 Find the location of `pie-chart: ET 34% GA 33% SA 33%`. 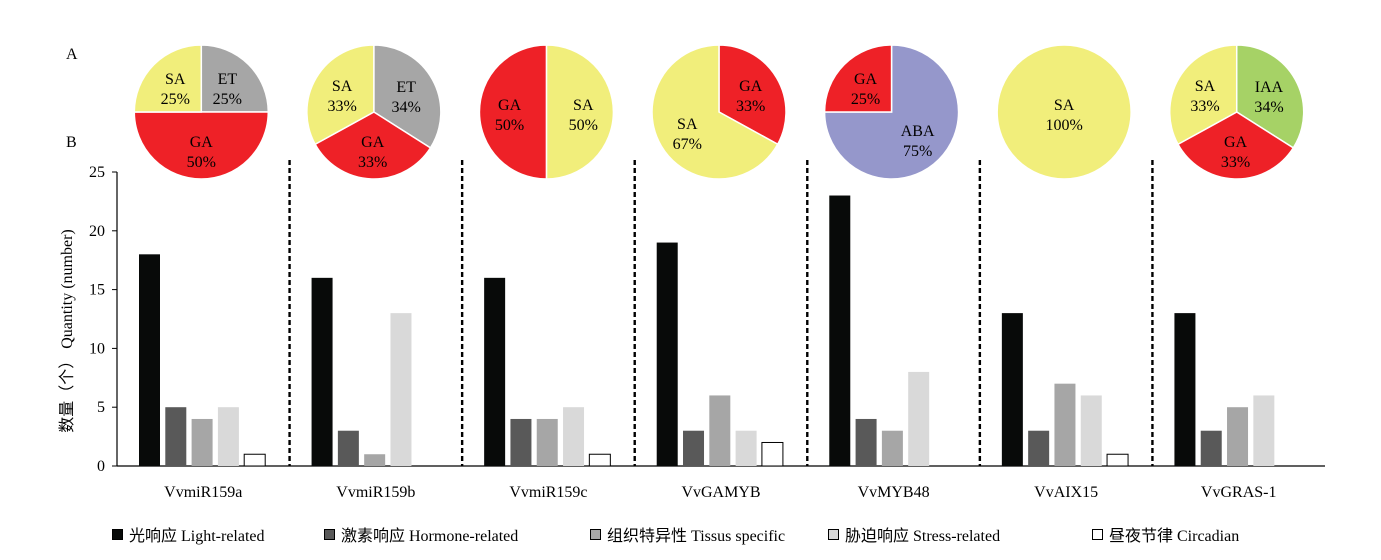

pie-chart: ET 34% GA 33% SA 33% is located at coordinates (374, 112).